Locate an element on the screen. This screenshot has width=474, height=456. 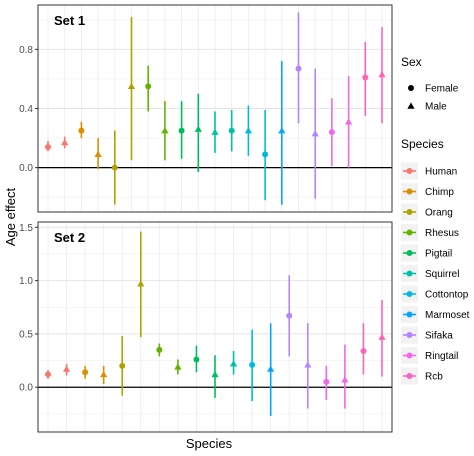
y-tick-label: 1.5 is located at coordinates (26, 228).